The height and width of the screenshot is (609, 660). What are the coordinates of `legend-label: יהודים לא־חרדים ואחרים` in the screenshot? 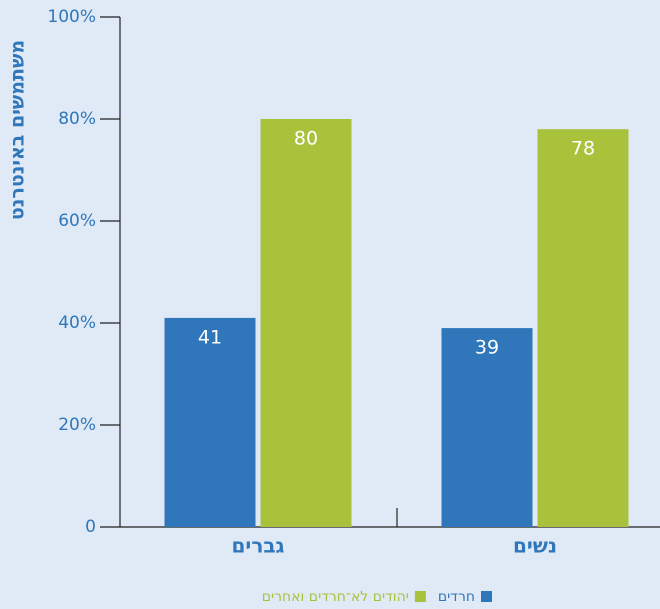 It's located at (335, 597).